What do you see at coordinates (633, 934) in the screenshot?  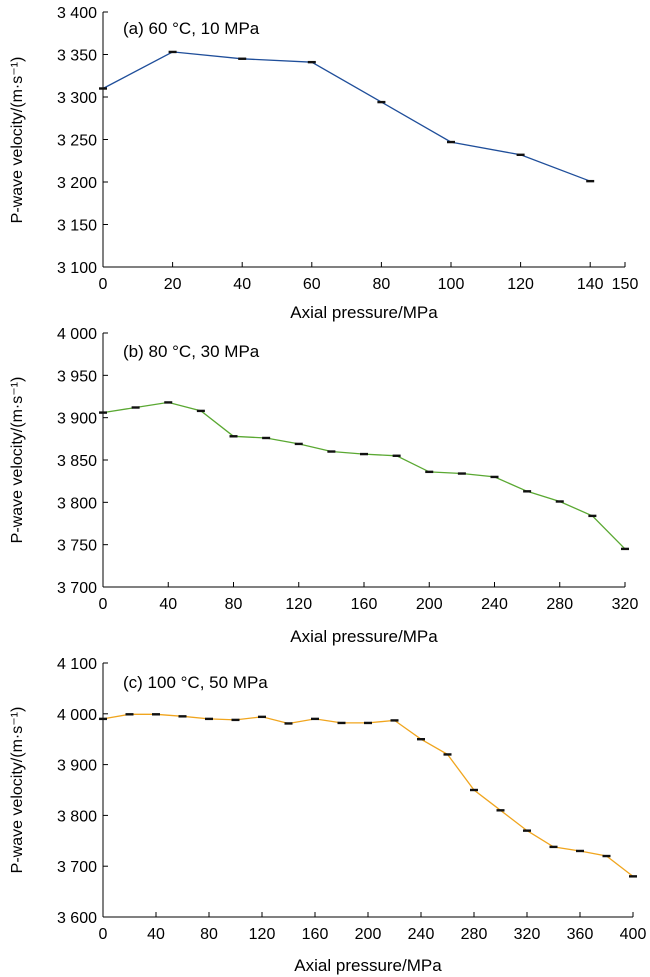 I see `x-tick-label: 400` at bounding box center [633, 934].